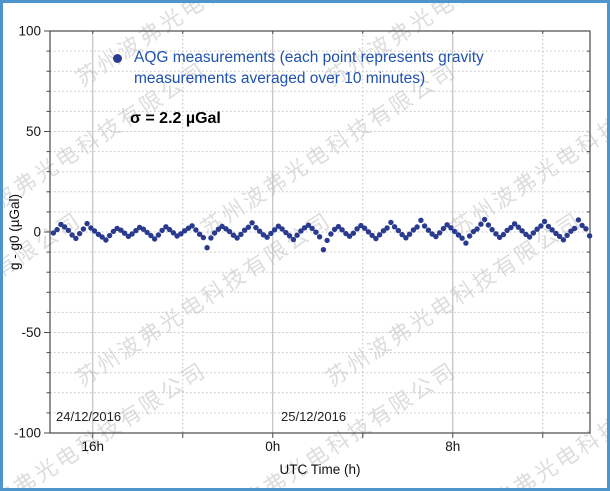 Image resolution: width=610 pixels, height=491 pixels. I want to click on tick-label: 100, so click(29, 31).